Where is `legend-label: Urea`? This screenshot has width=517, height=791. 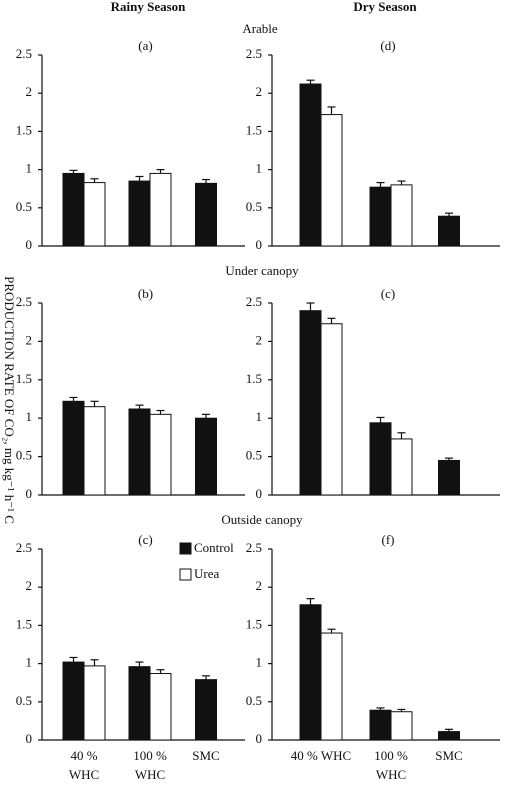 legend-label: Urea is located at coordinates (206, 573).